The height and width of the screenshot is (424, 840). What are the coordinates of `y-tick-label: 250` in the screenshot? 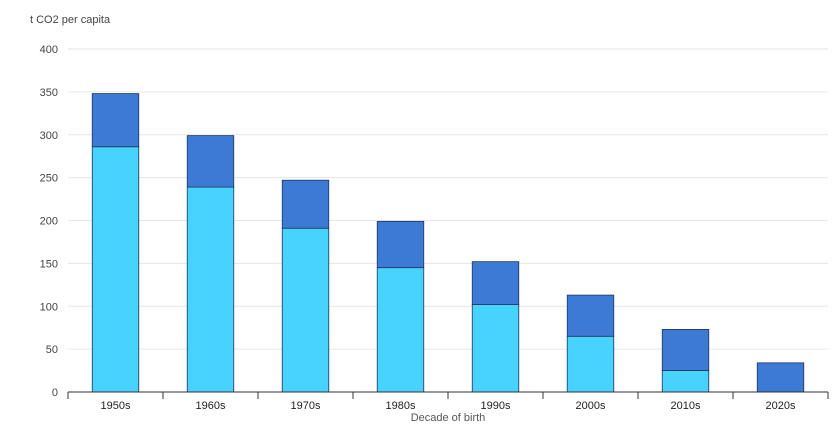 It's located at (49, 179).